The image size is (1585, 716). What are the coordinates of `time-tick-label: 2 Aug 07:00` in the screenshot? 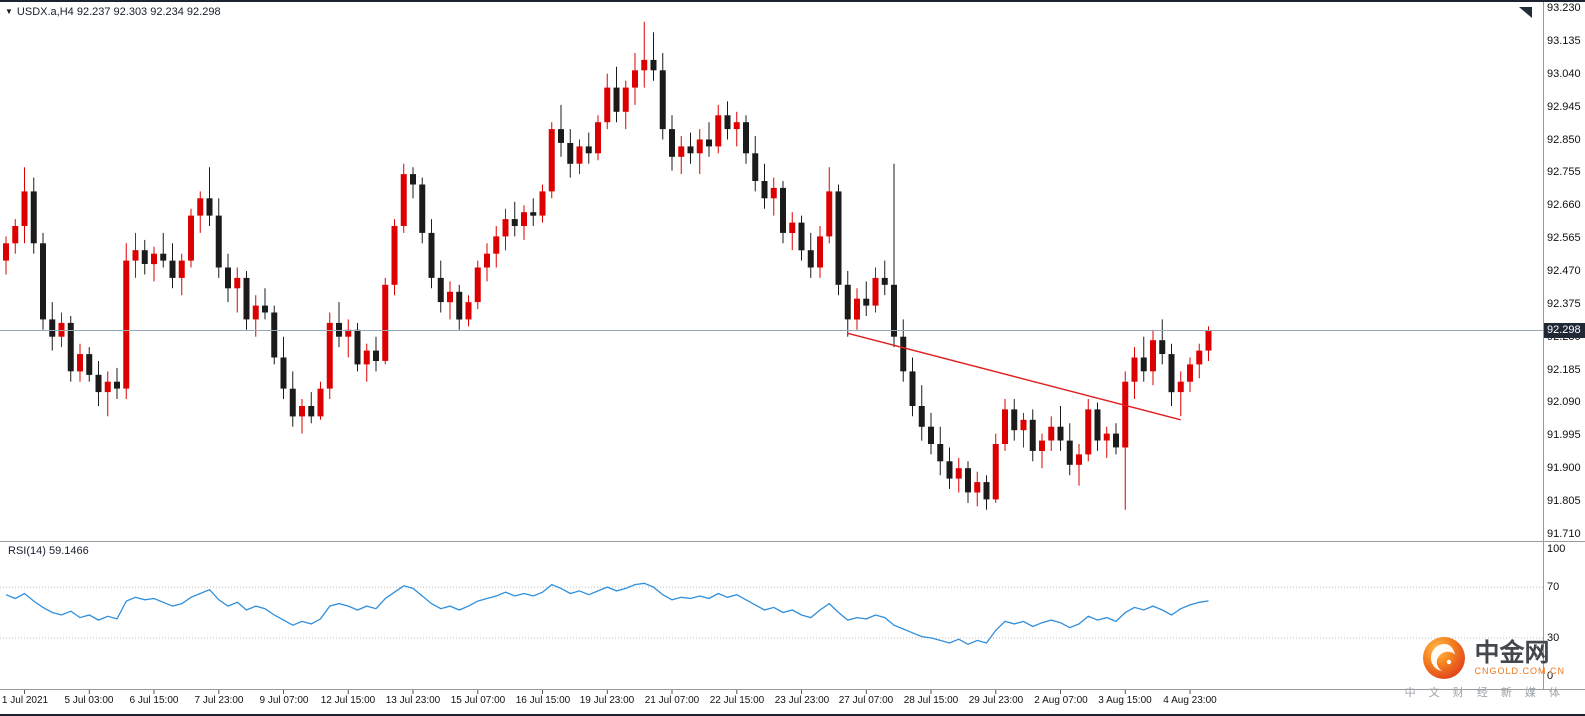 It's located at (1061, 700).